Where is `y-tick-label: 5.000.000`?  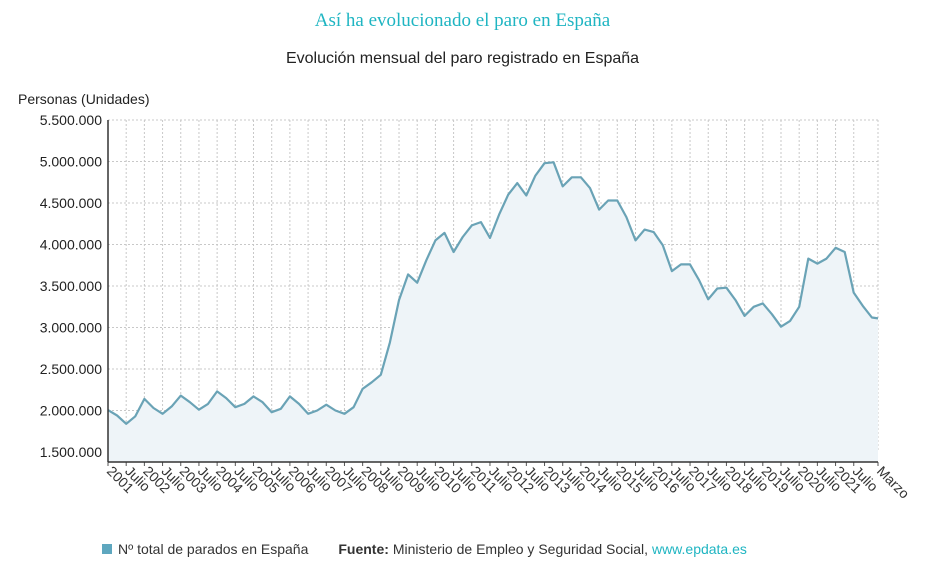
y-tick-label: 5.000.000 is located at coordinates (71, 162).